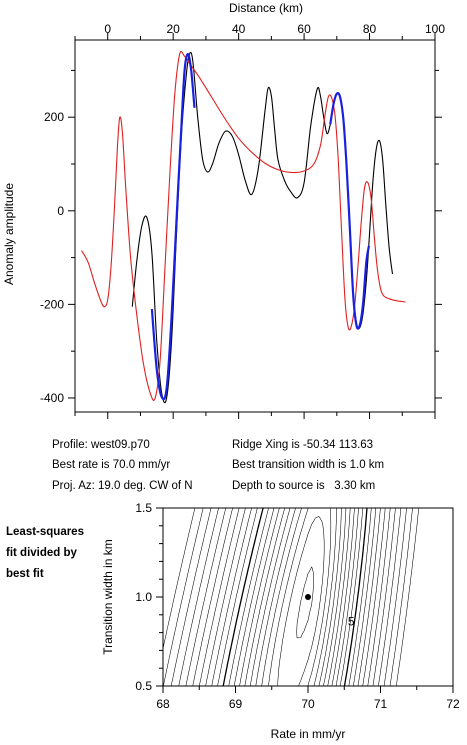  What do you see at coordinates (101, 445) in the screenshot?
I see `info-profile: Profile: west09.p70` at bounding box center [101, 445].